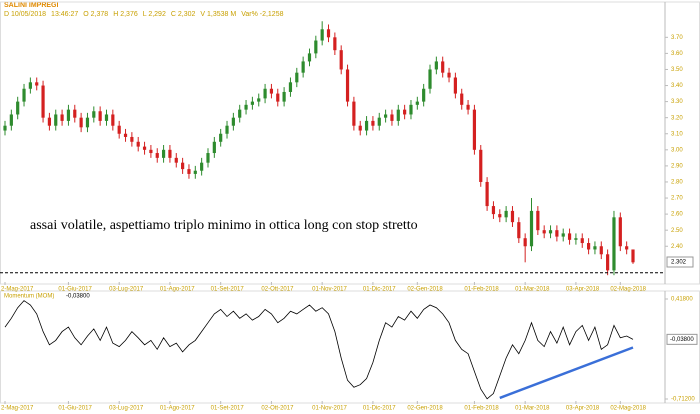 The image size is (700, 414). Describe the element at coordinates (183, 14) in the screenshot. I see `info-field: C 2,302` at that location.